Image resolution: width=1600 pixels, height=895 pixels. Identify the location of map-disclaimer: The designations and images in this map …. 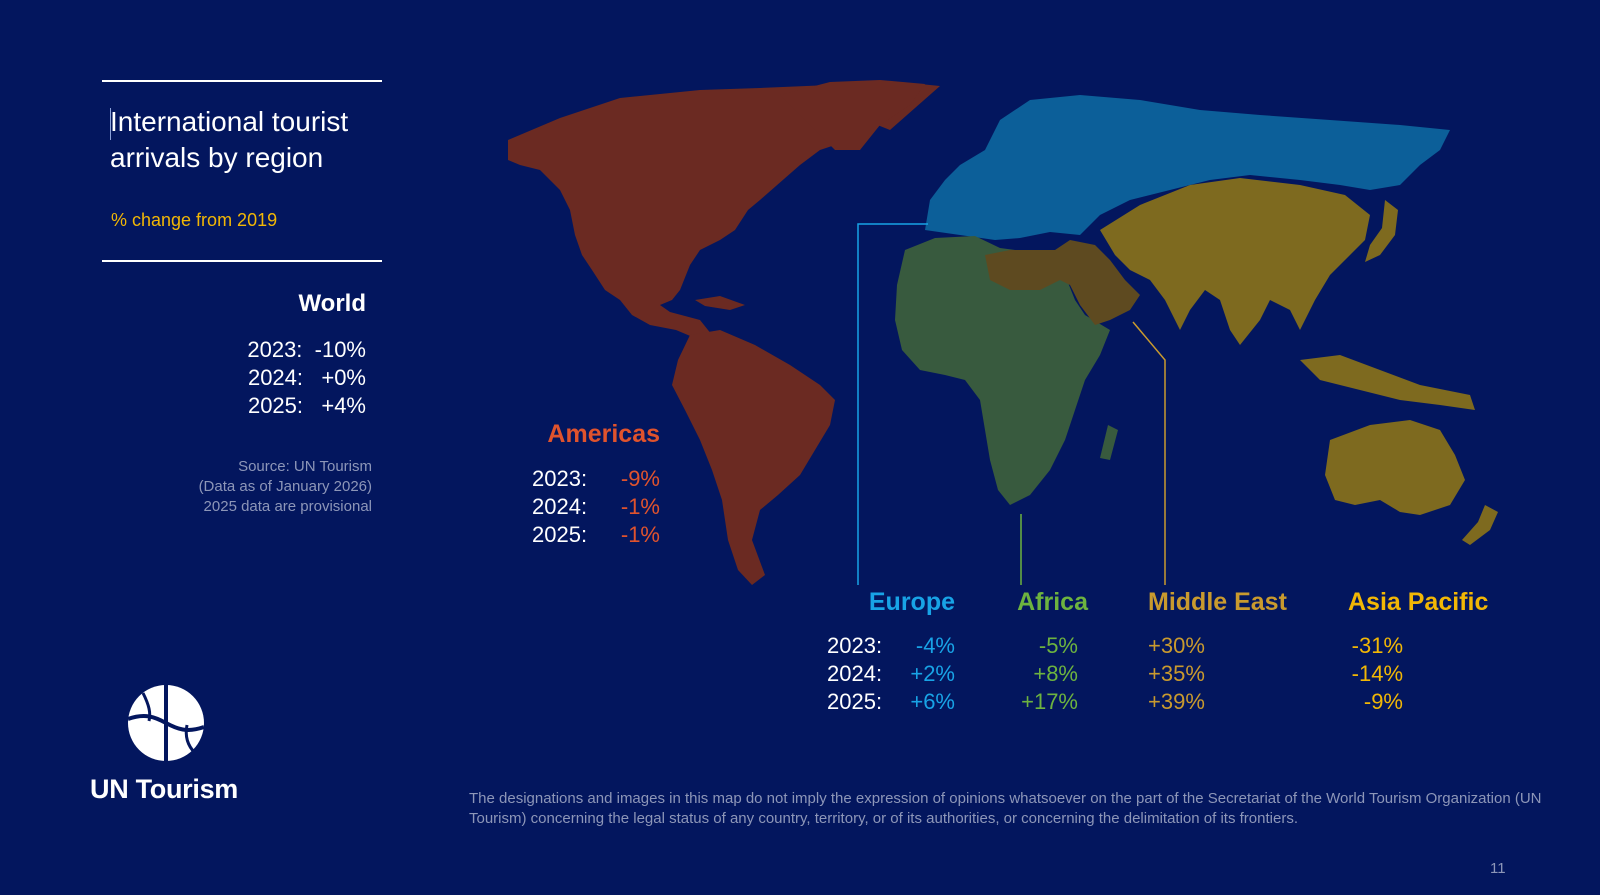
(1005, 808).